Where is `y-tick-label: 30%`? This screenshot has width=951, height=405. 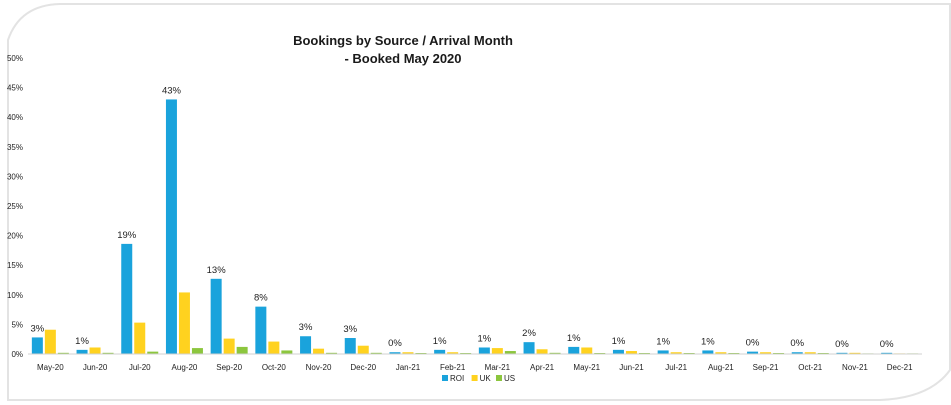 y-tick-label: 30% is located at coordinates (15, 176).